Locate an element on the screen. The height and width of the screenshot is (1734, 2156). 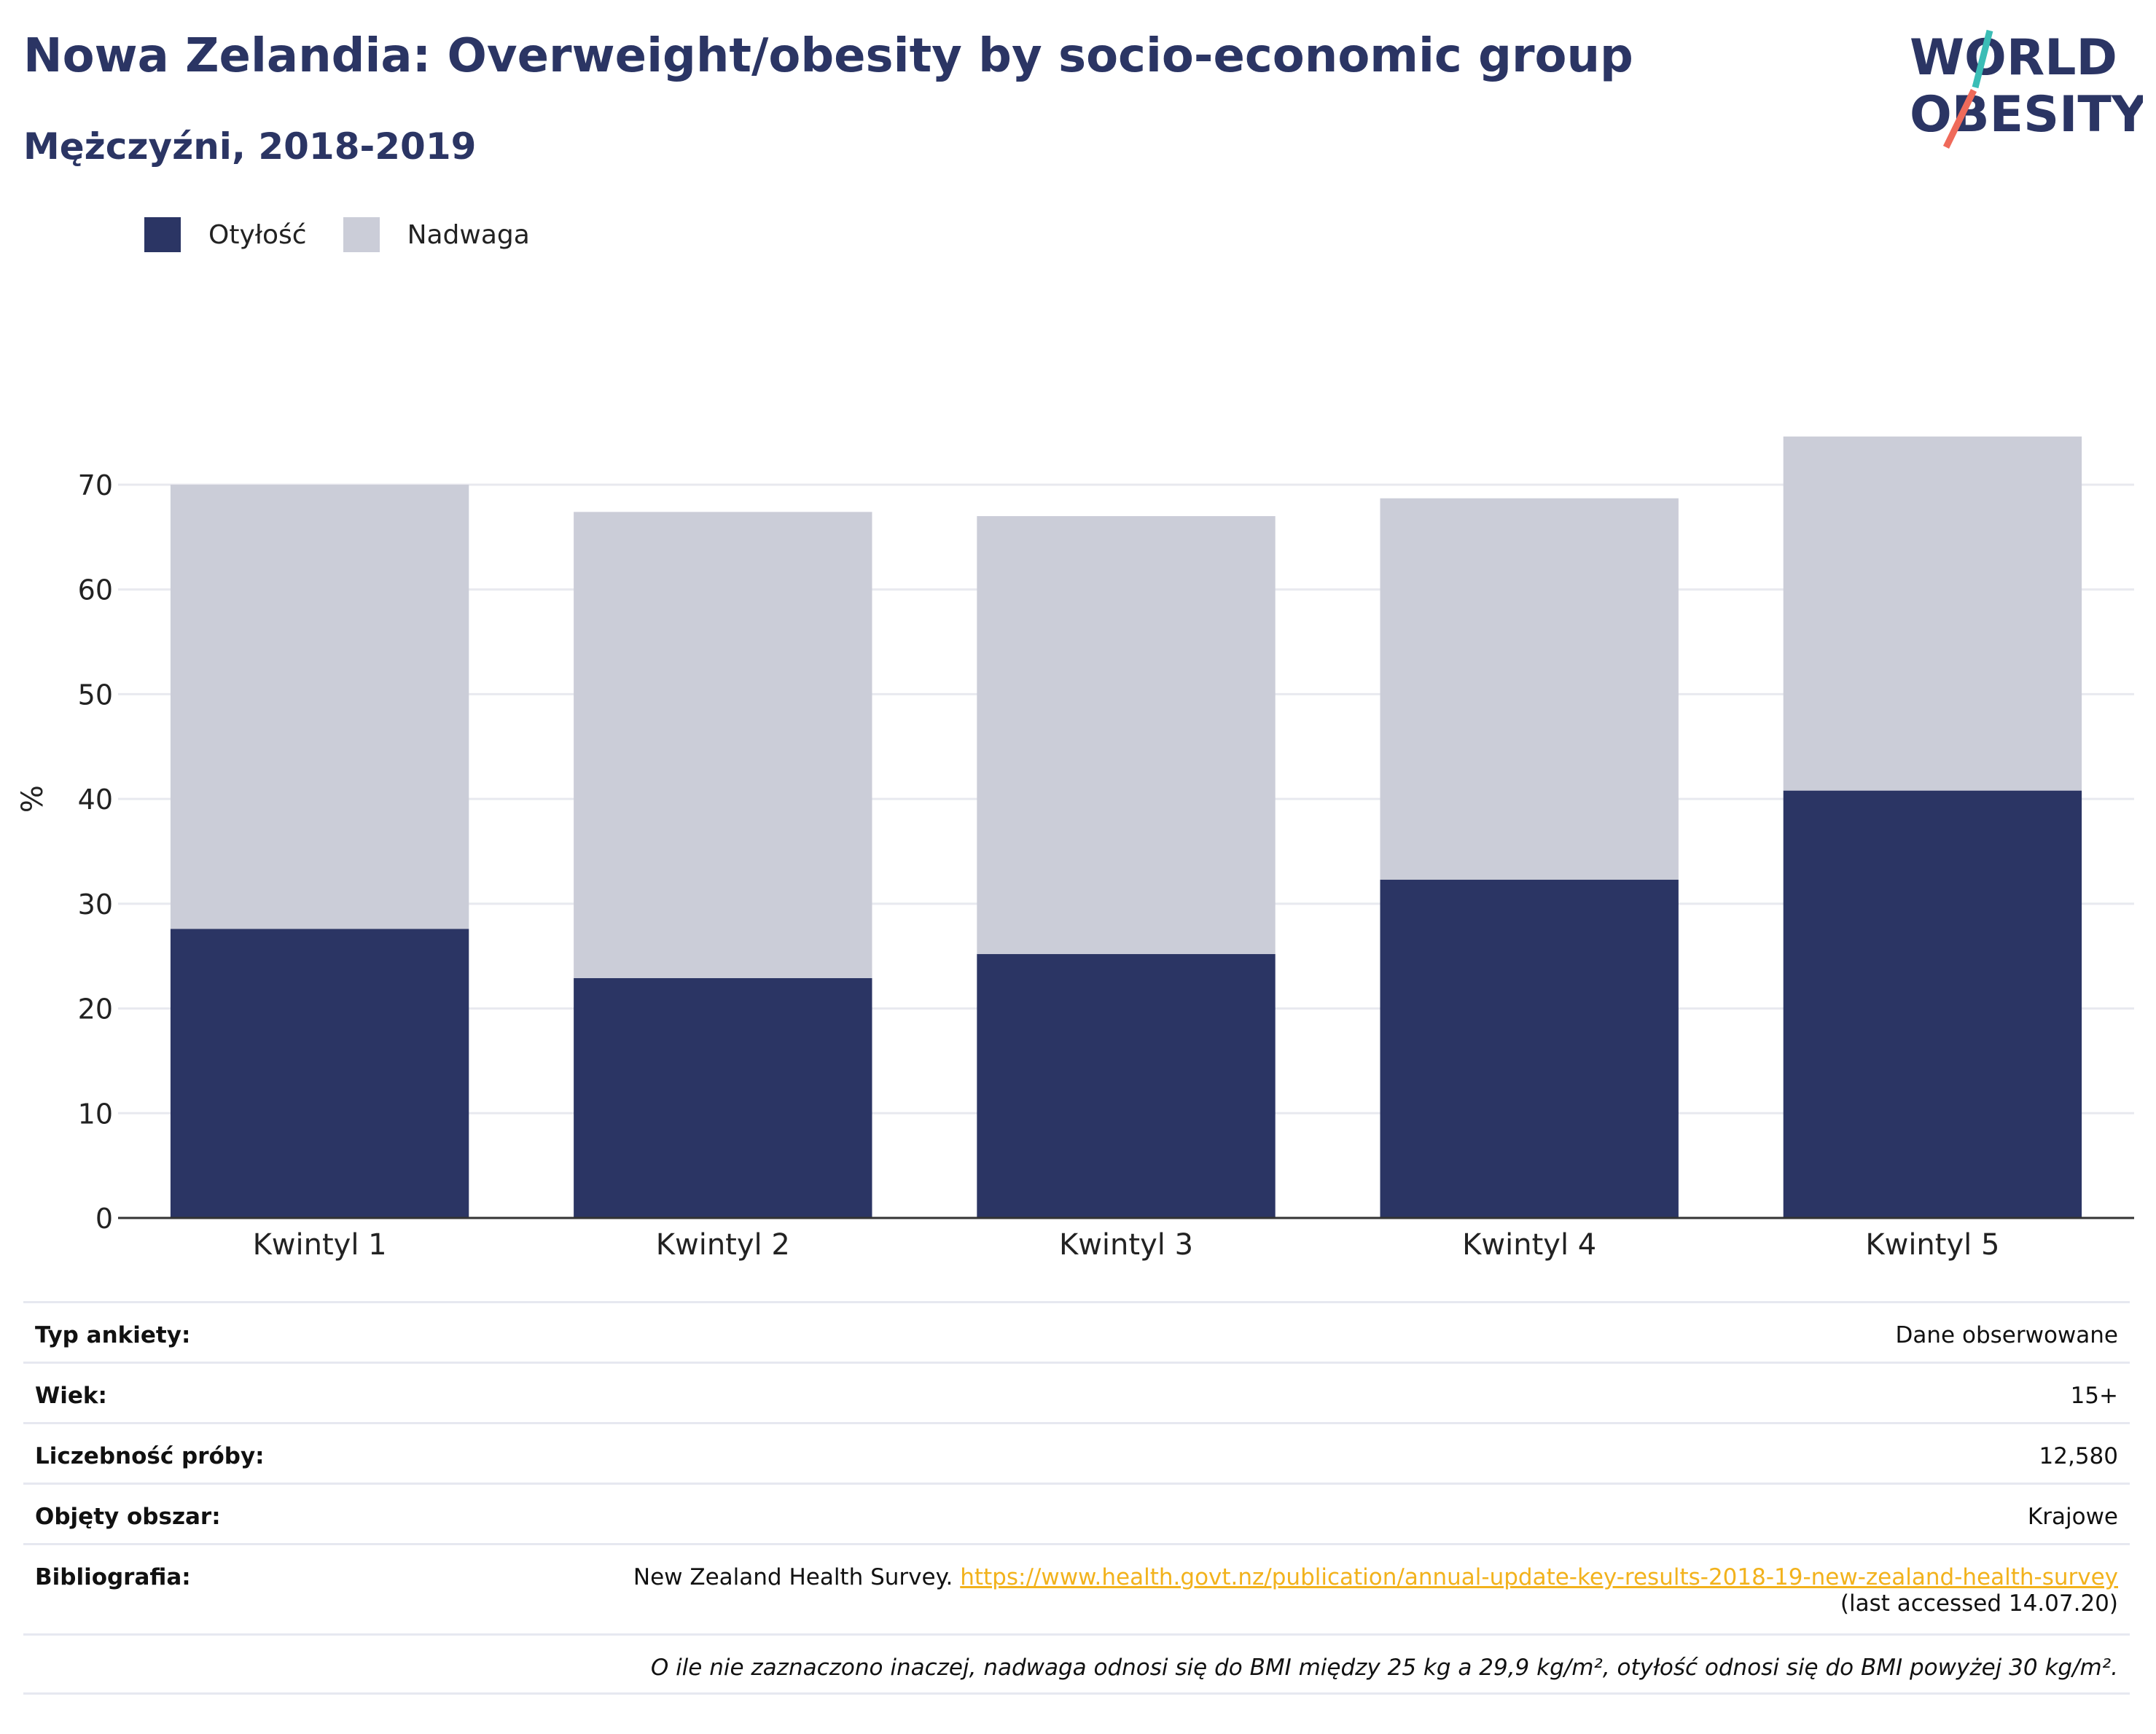
info-value: 12,580 is located at coordinates (2078, 1456).